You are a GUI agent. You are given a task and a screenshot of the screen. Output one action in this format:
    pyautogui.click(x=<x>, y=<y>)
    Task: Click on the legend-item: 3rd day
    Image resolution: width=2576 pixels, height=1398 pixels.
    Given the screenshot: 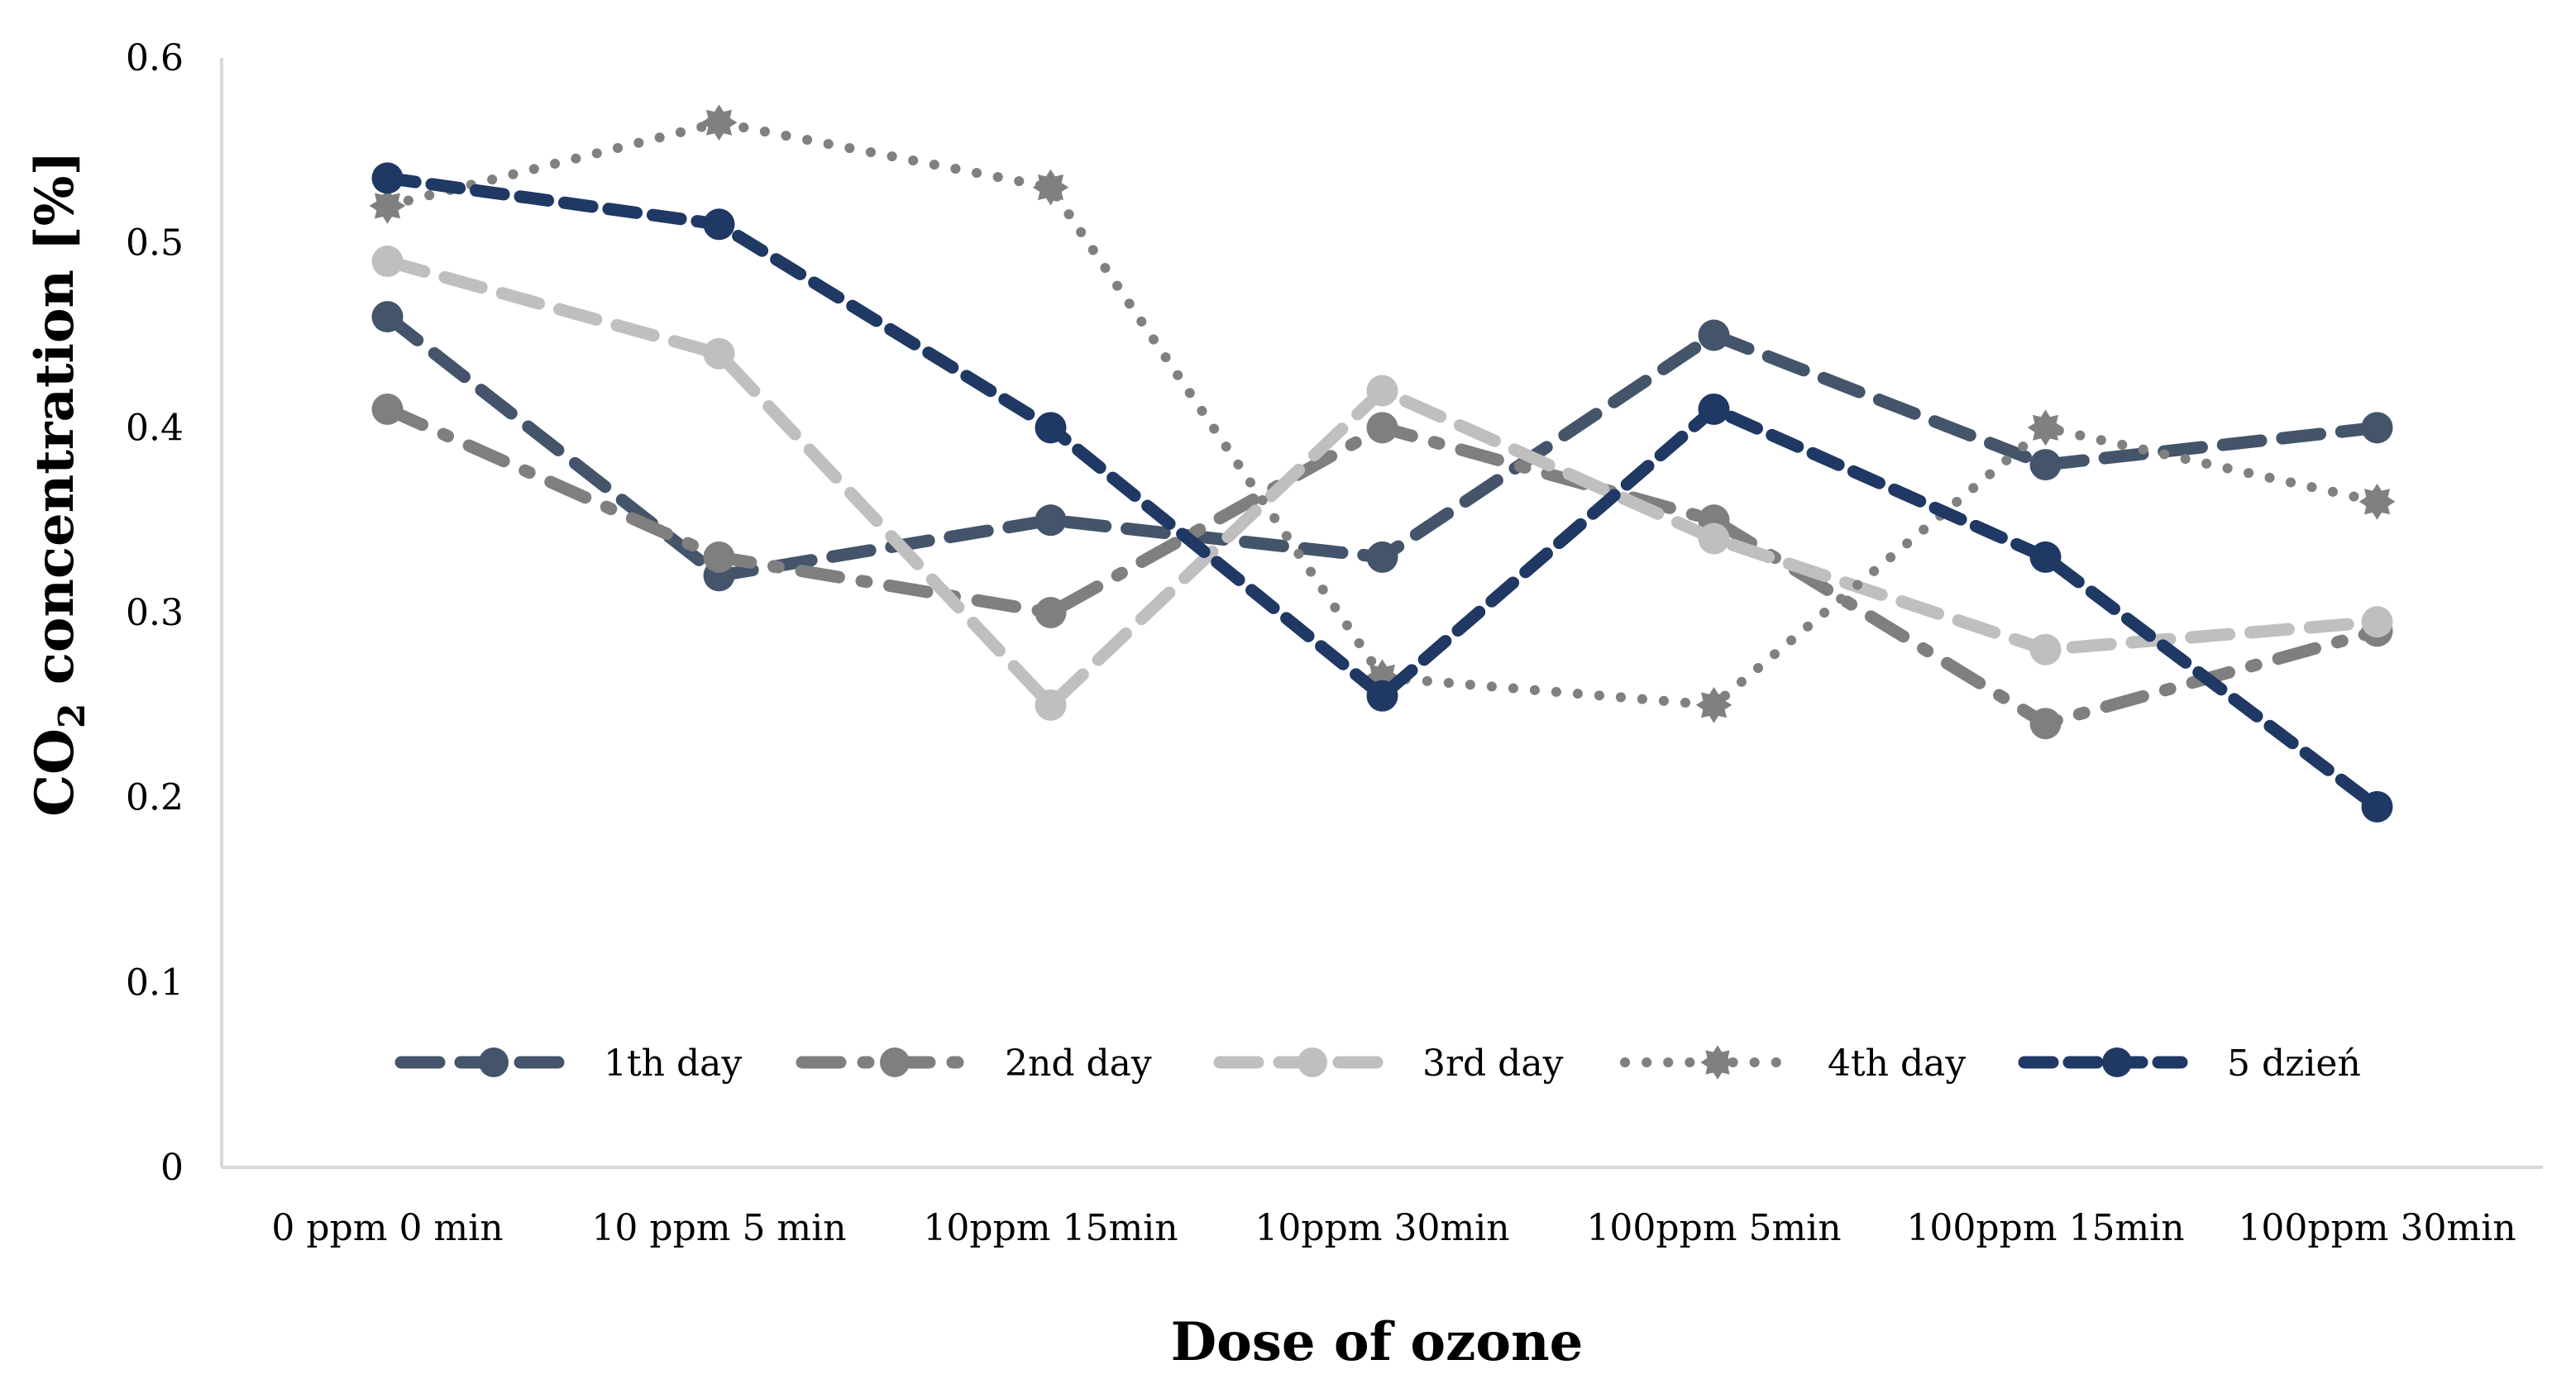 What is the action you would take?
    pyautogui.click(x=1388, y=1064)
    